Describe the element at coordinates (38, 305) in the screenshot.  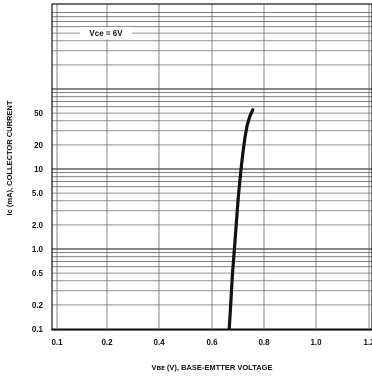
I see `y-tick-label: 0.2` at that location.